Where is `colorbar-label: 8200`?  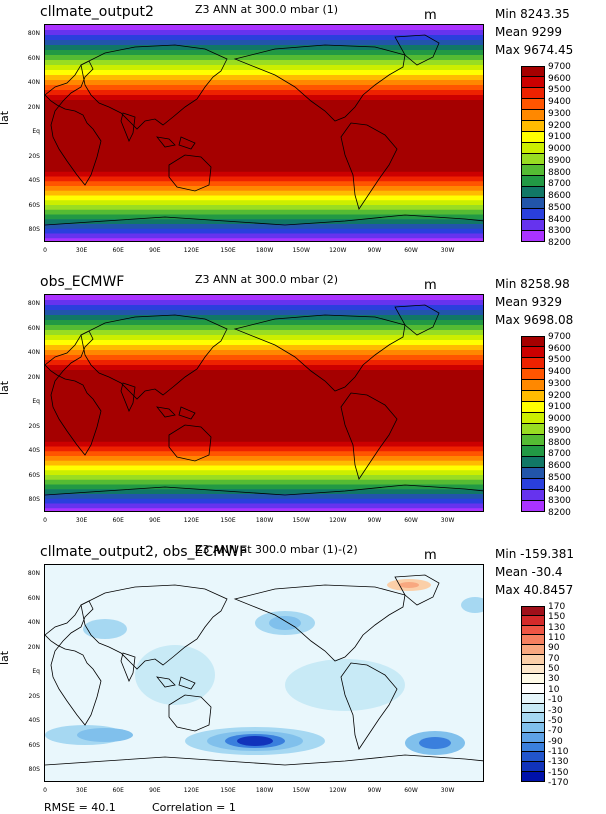 colorbar-label: 8200 is located at coordinates (559, 513).